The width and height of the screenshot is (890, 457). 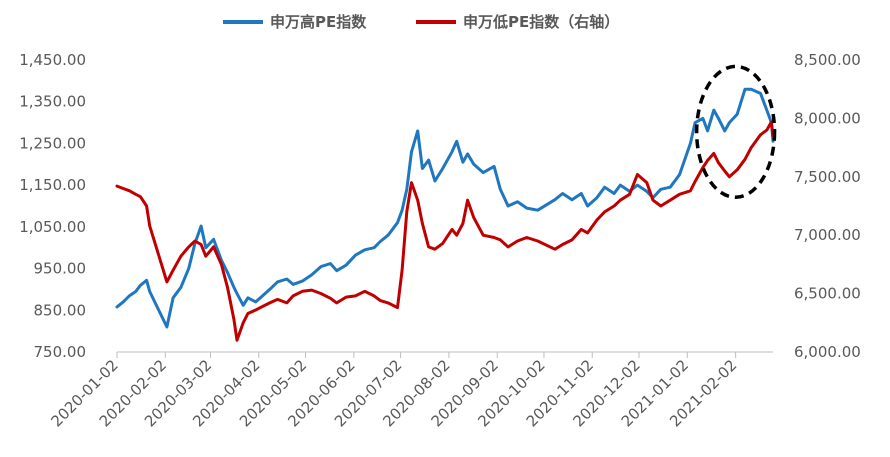 I want to click on left-y-tick-label: 1,450.00, so click(x=52, y=60).